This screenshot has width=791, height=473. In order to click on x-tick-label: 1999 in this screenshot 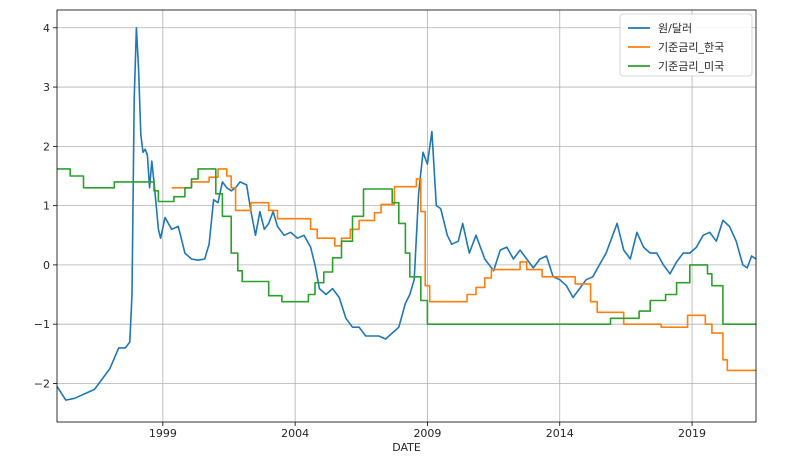, I will do `click(163, 433)`.